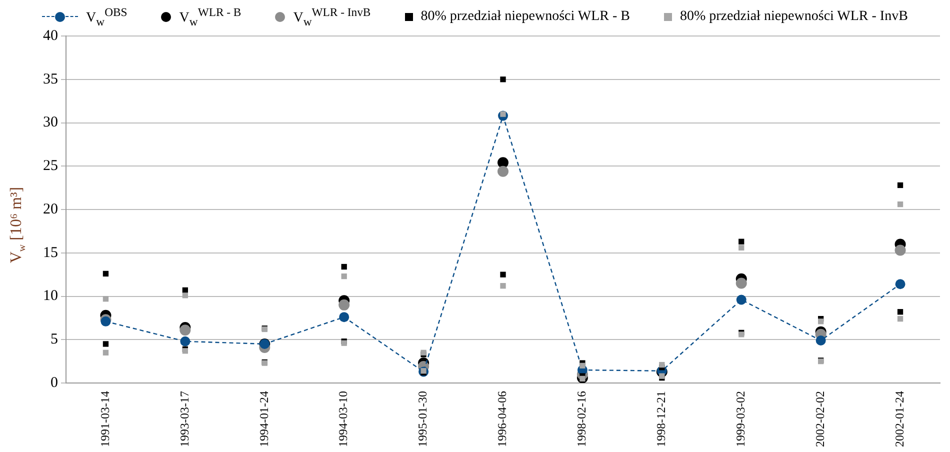 The height and width of the screenshot is (452, 950). I want to click on x-tick-label: 1995-01-30, so click(423, 419).